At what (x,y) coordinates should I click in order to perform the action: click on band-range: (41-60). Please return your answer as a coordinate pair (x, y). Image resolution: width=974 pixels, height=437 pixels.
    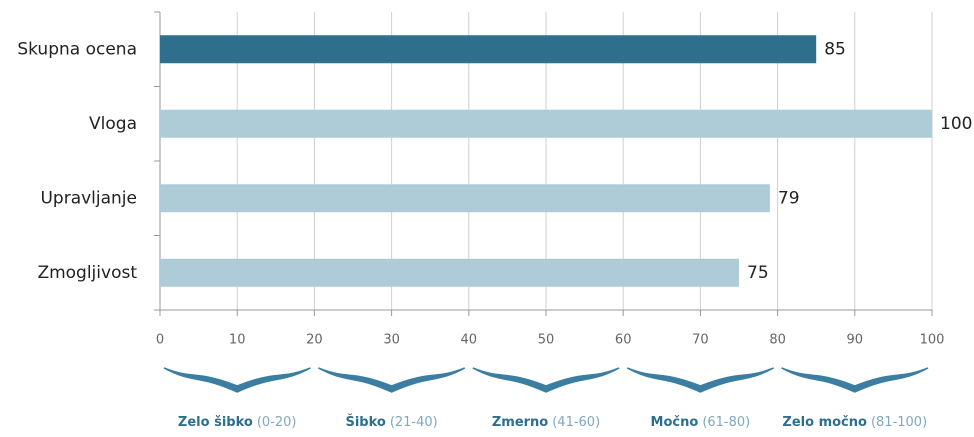
    Looking at the image, I should click on (576, 422).